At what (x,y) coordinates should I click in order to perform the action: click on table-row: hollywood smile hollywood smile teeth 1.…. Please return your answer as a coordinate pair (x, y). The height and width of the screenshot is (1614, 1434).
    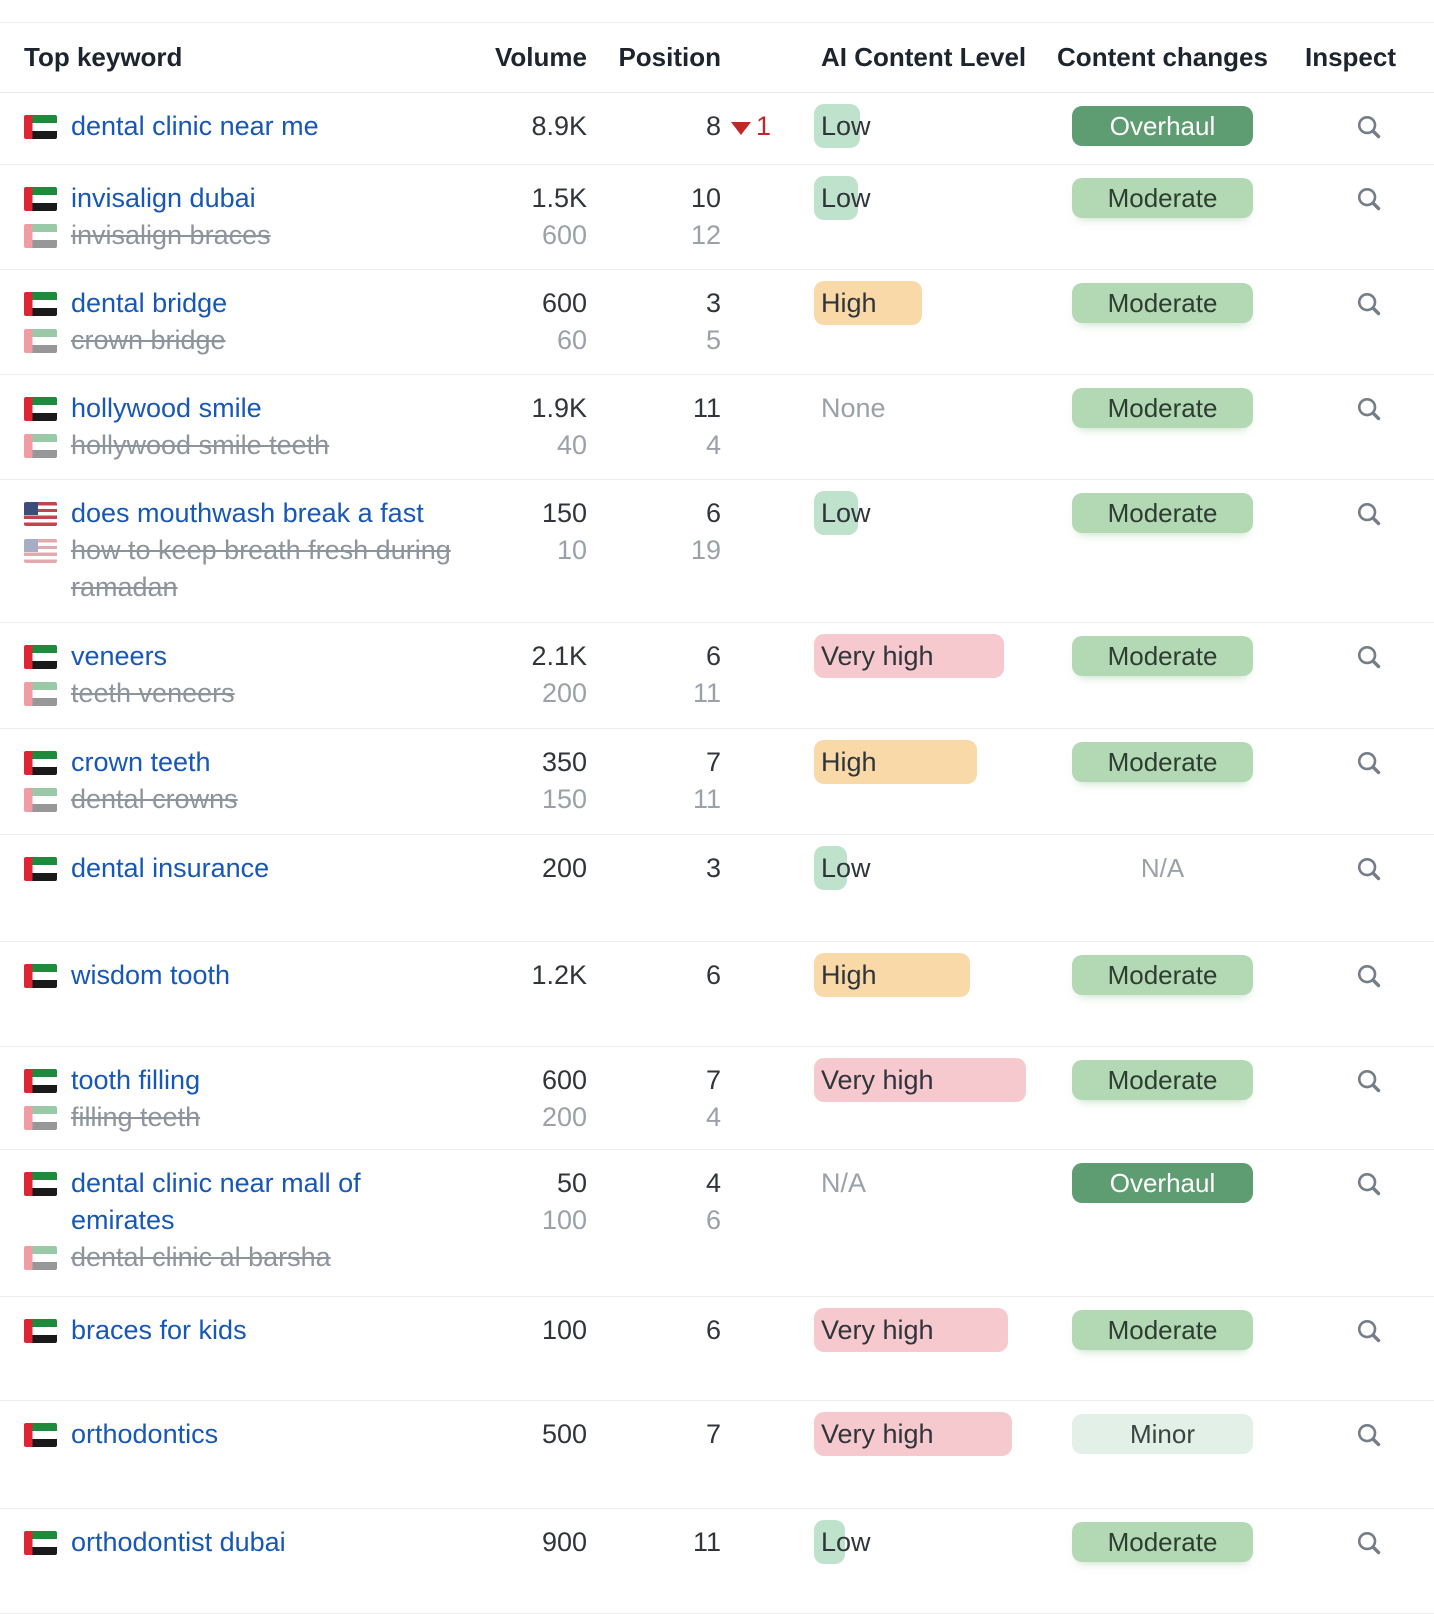
    Looking at the image, I should click on (717, 427).